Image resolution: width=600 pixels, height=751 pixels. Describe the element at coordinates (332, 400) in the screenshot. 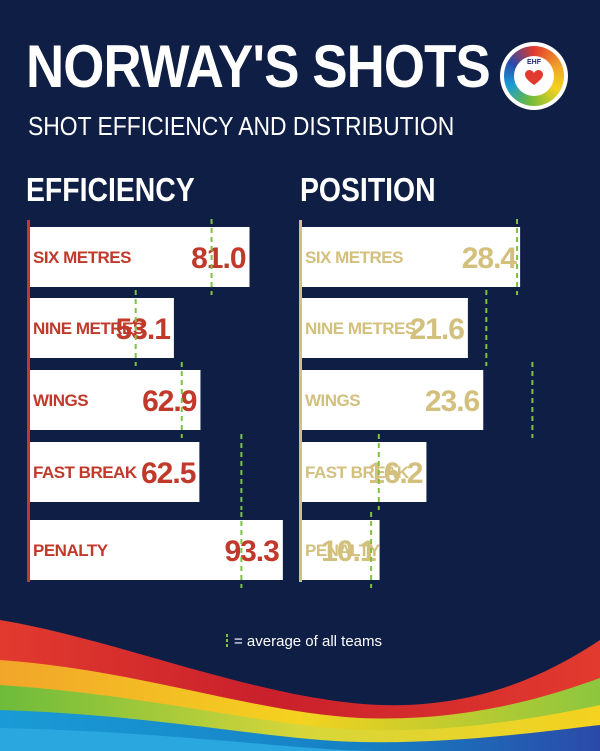

I see `position-category-label: WINGS` at that location.